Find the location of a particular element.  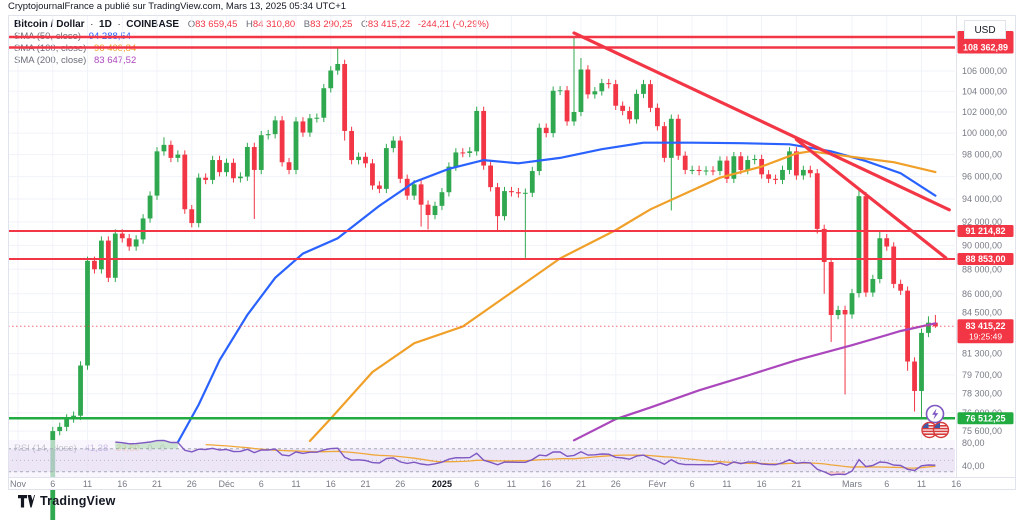

rsi-line is located at coordinates (525, 457).